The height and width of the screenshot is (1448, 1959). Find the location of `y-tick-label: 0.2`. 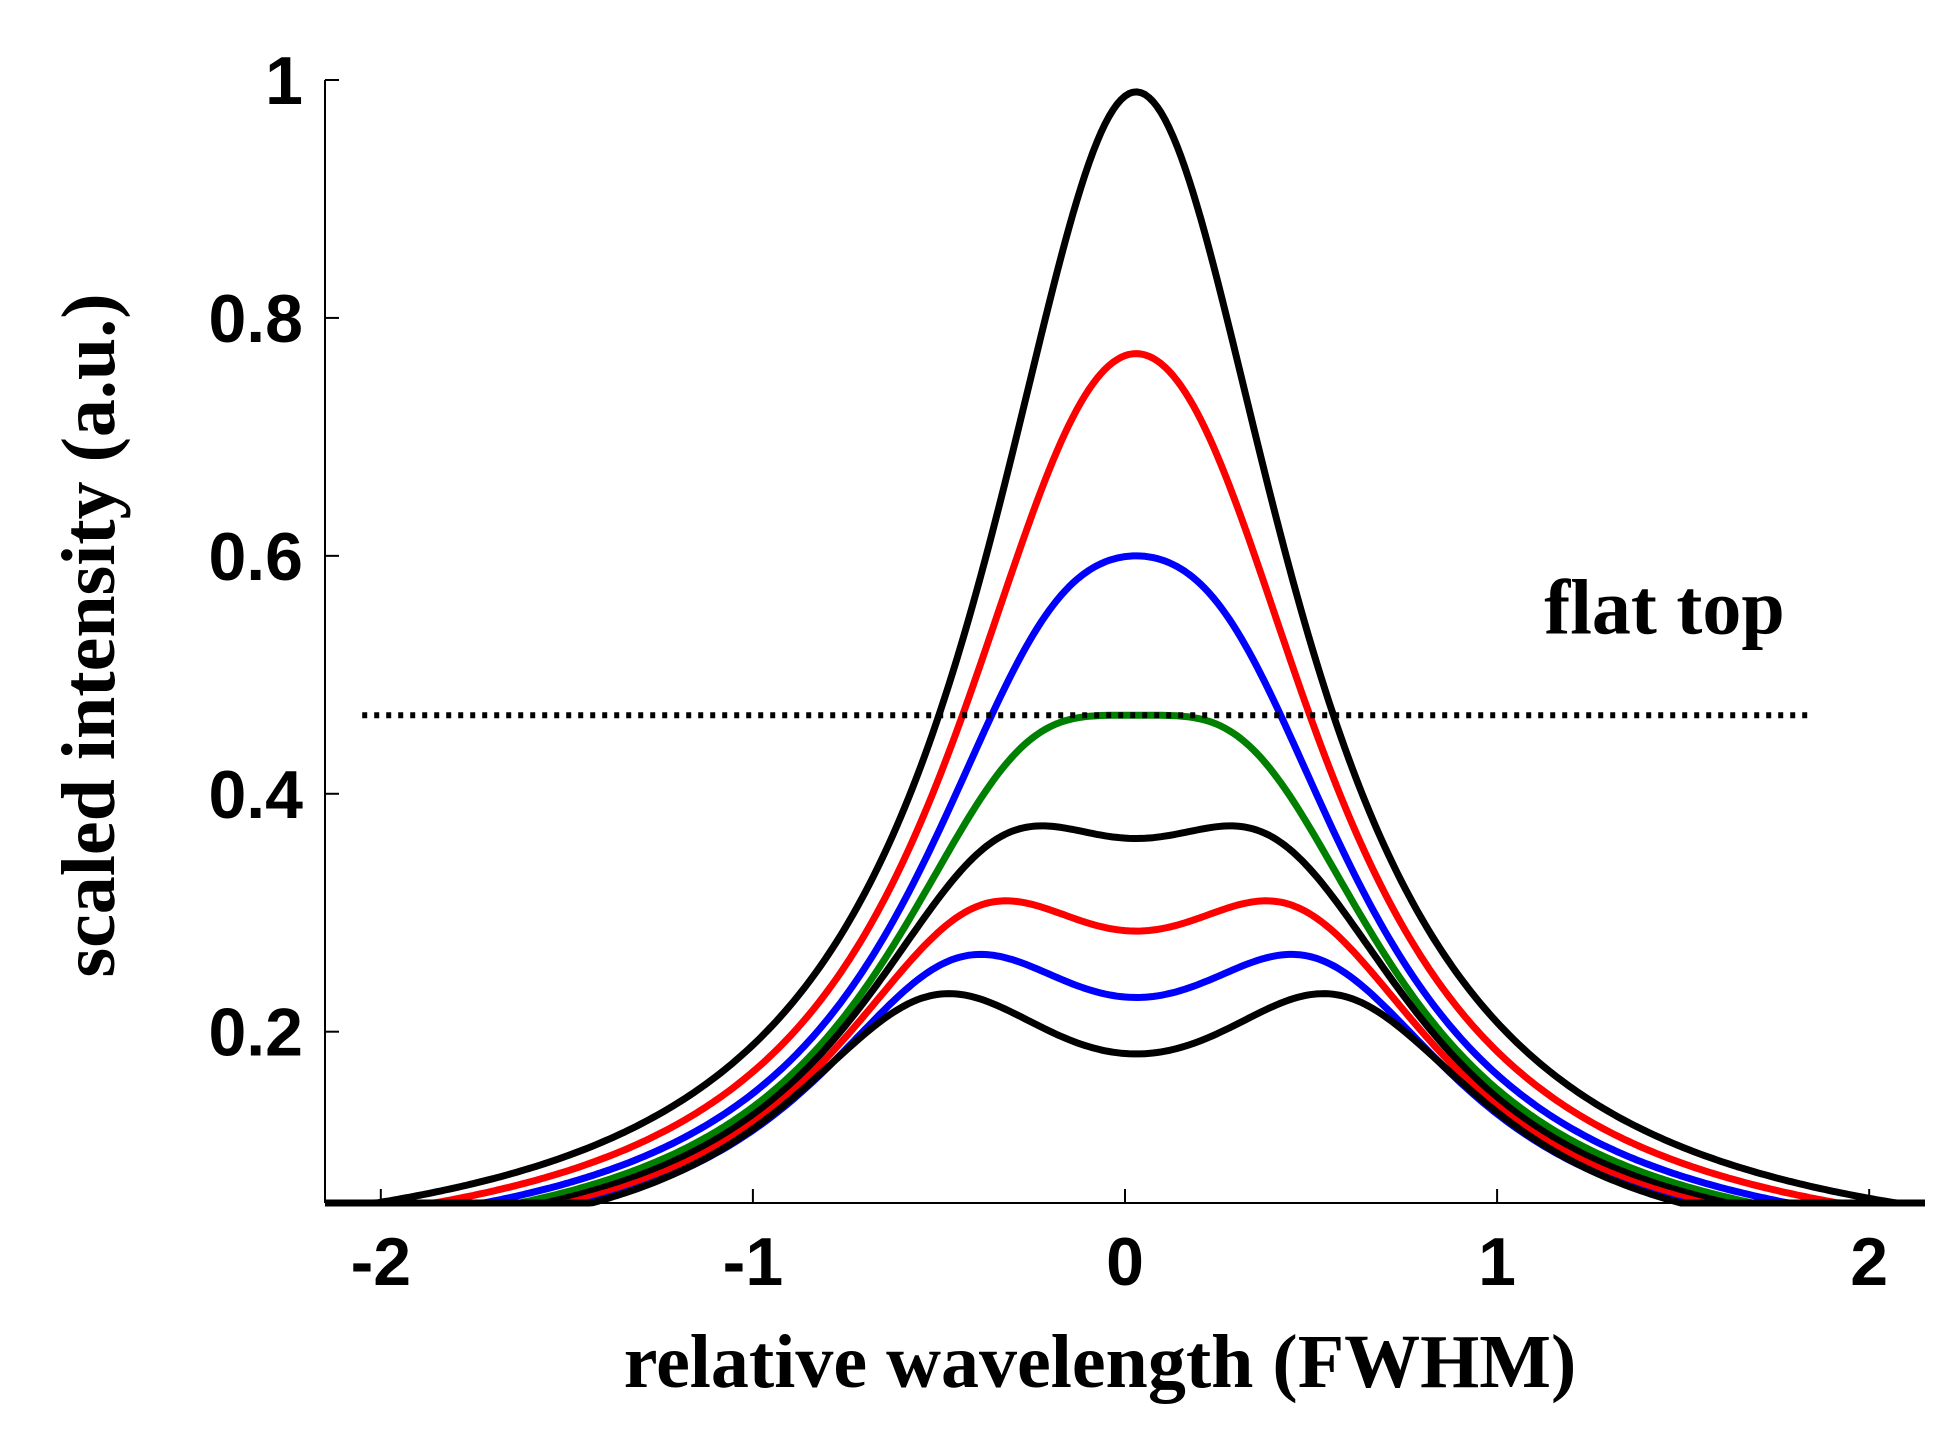

y-tick-label: 0.2 is located at coordinates (255, 1033).